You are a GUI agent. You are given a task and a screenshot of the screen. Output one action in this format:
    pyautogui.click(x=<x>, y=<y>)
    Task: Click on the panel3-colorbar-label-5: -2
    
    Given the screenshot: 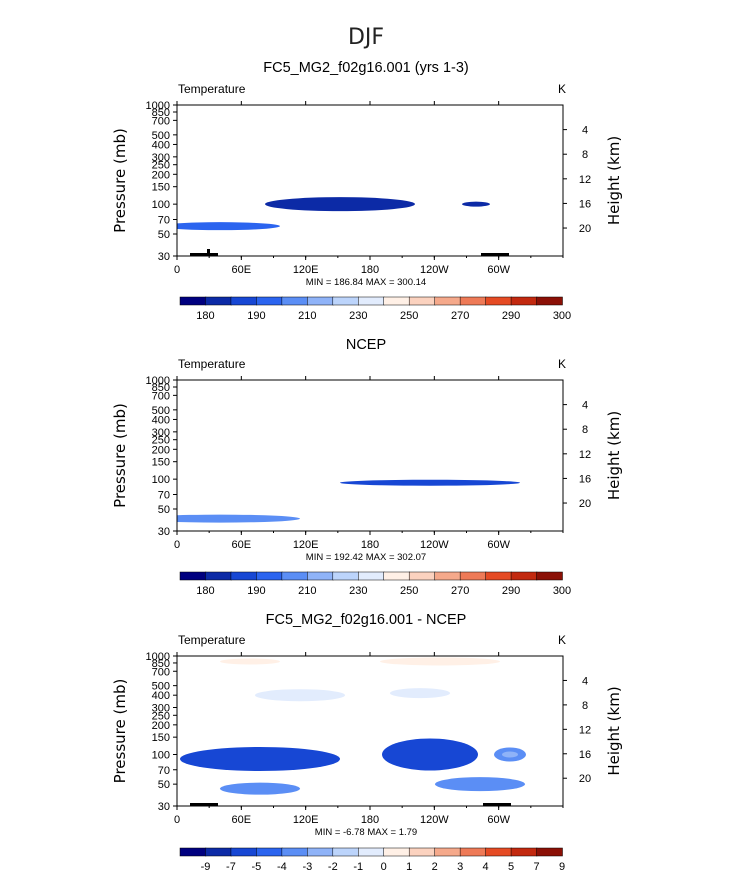 What is the action you would take?
    pyautogui.click(x=333, y=866)
    